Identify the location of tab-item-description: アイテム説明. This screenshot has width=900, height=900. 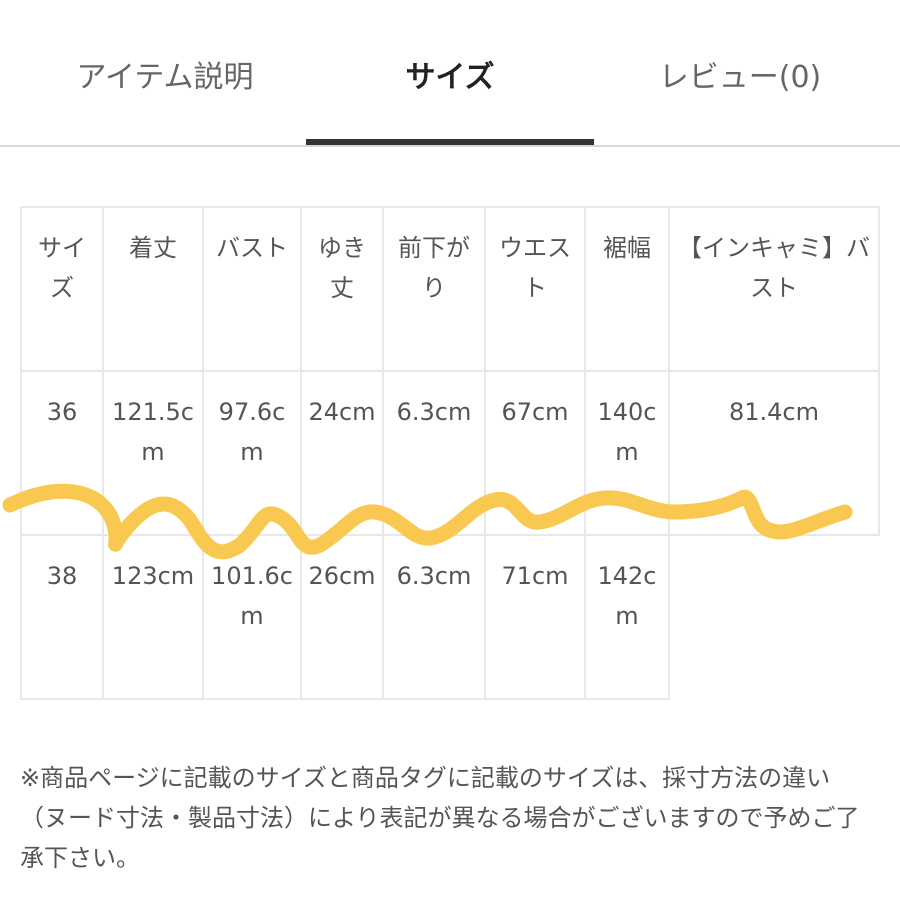
(165, 77).